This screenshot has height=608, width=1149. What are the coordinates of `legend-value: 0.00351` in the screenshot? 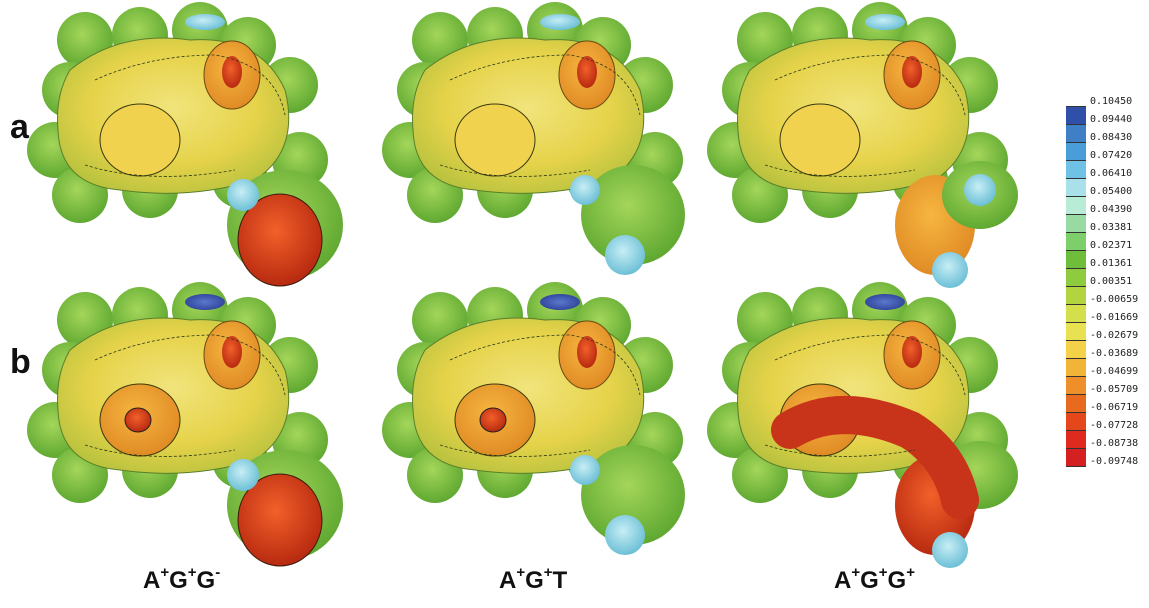 It's located at (1111, 281).